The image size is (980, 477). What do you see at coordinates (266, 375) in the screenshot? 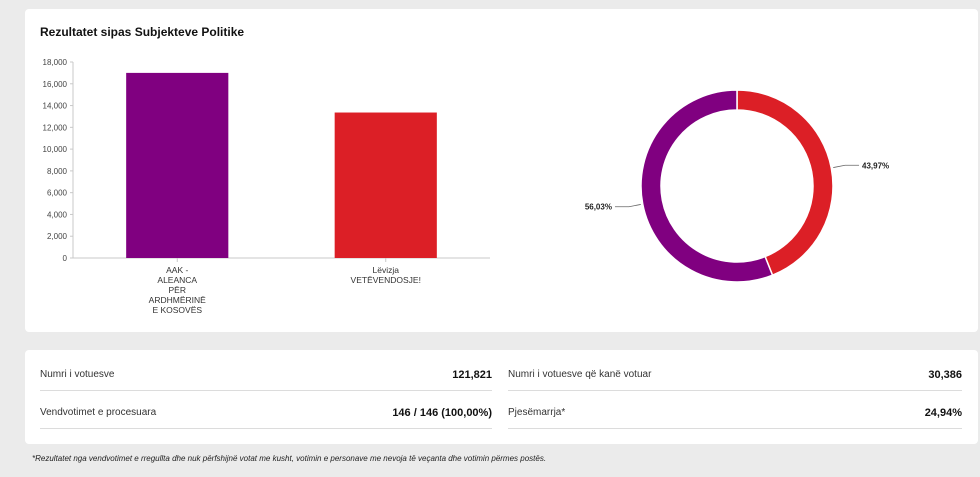
I see `stat-voters: Numri i votuesve 121,821` at bounding box center [266, 375].